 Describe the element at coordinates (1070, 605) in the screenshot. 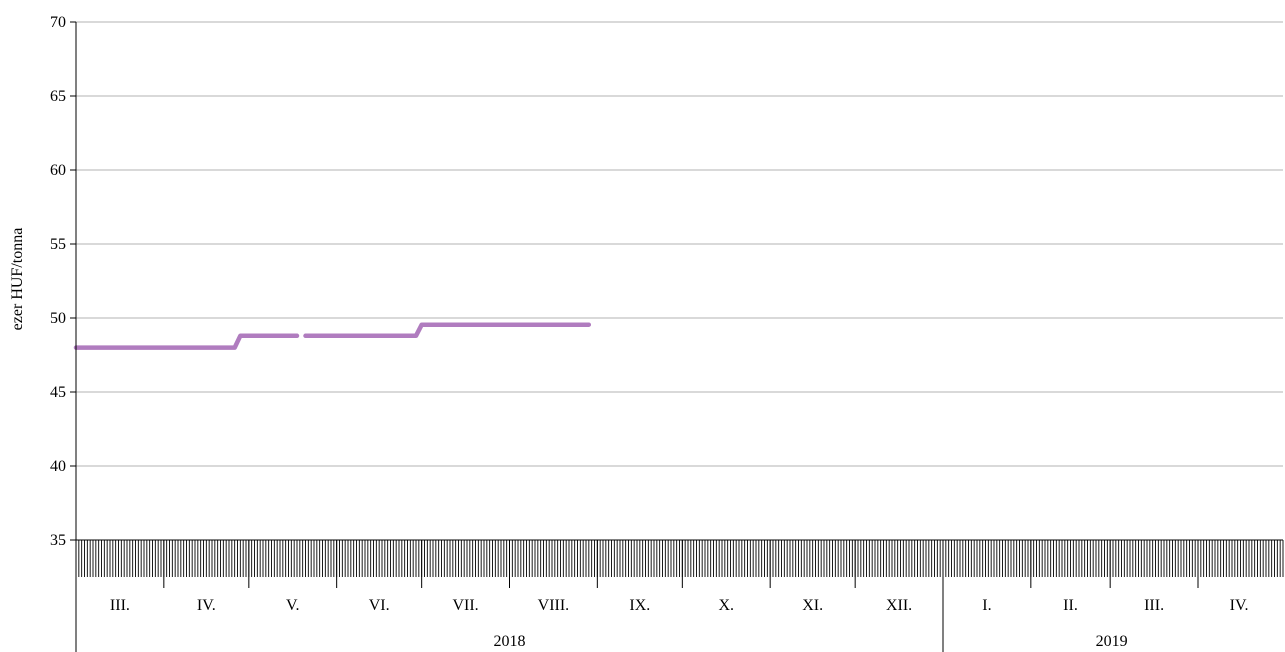

I see `x-month-label: II.` at that location.